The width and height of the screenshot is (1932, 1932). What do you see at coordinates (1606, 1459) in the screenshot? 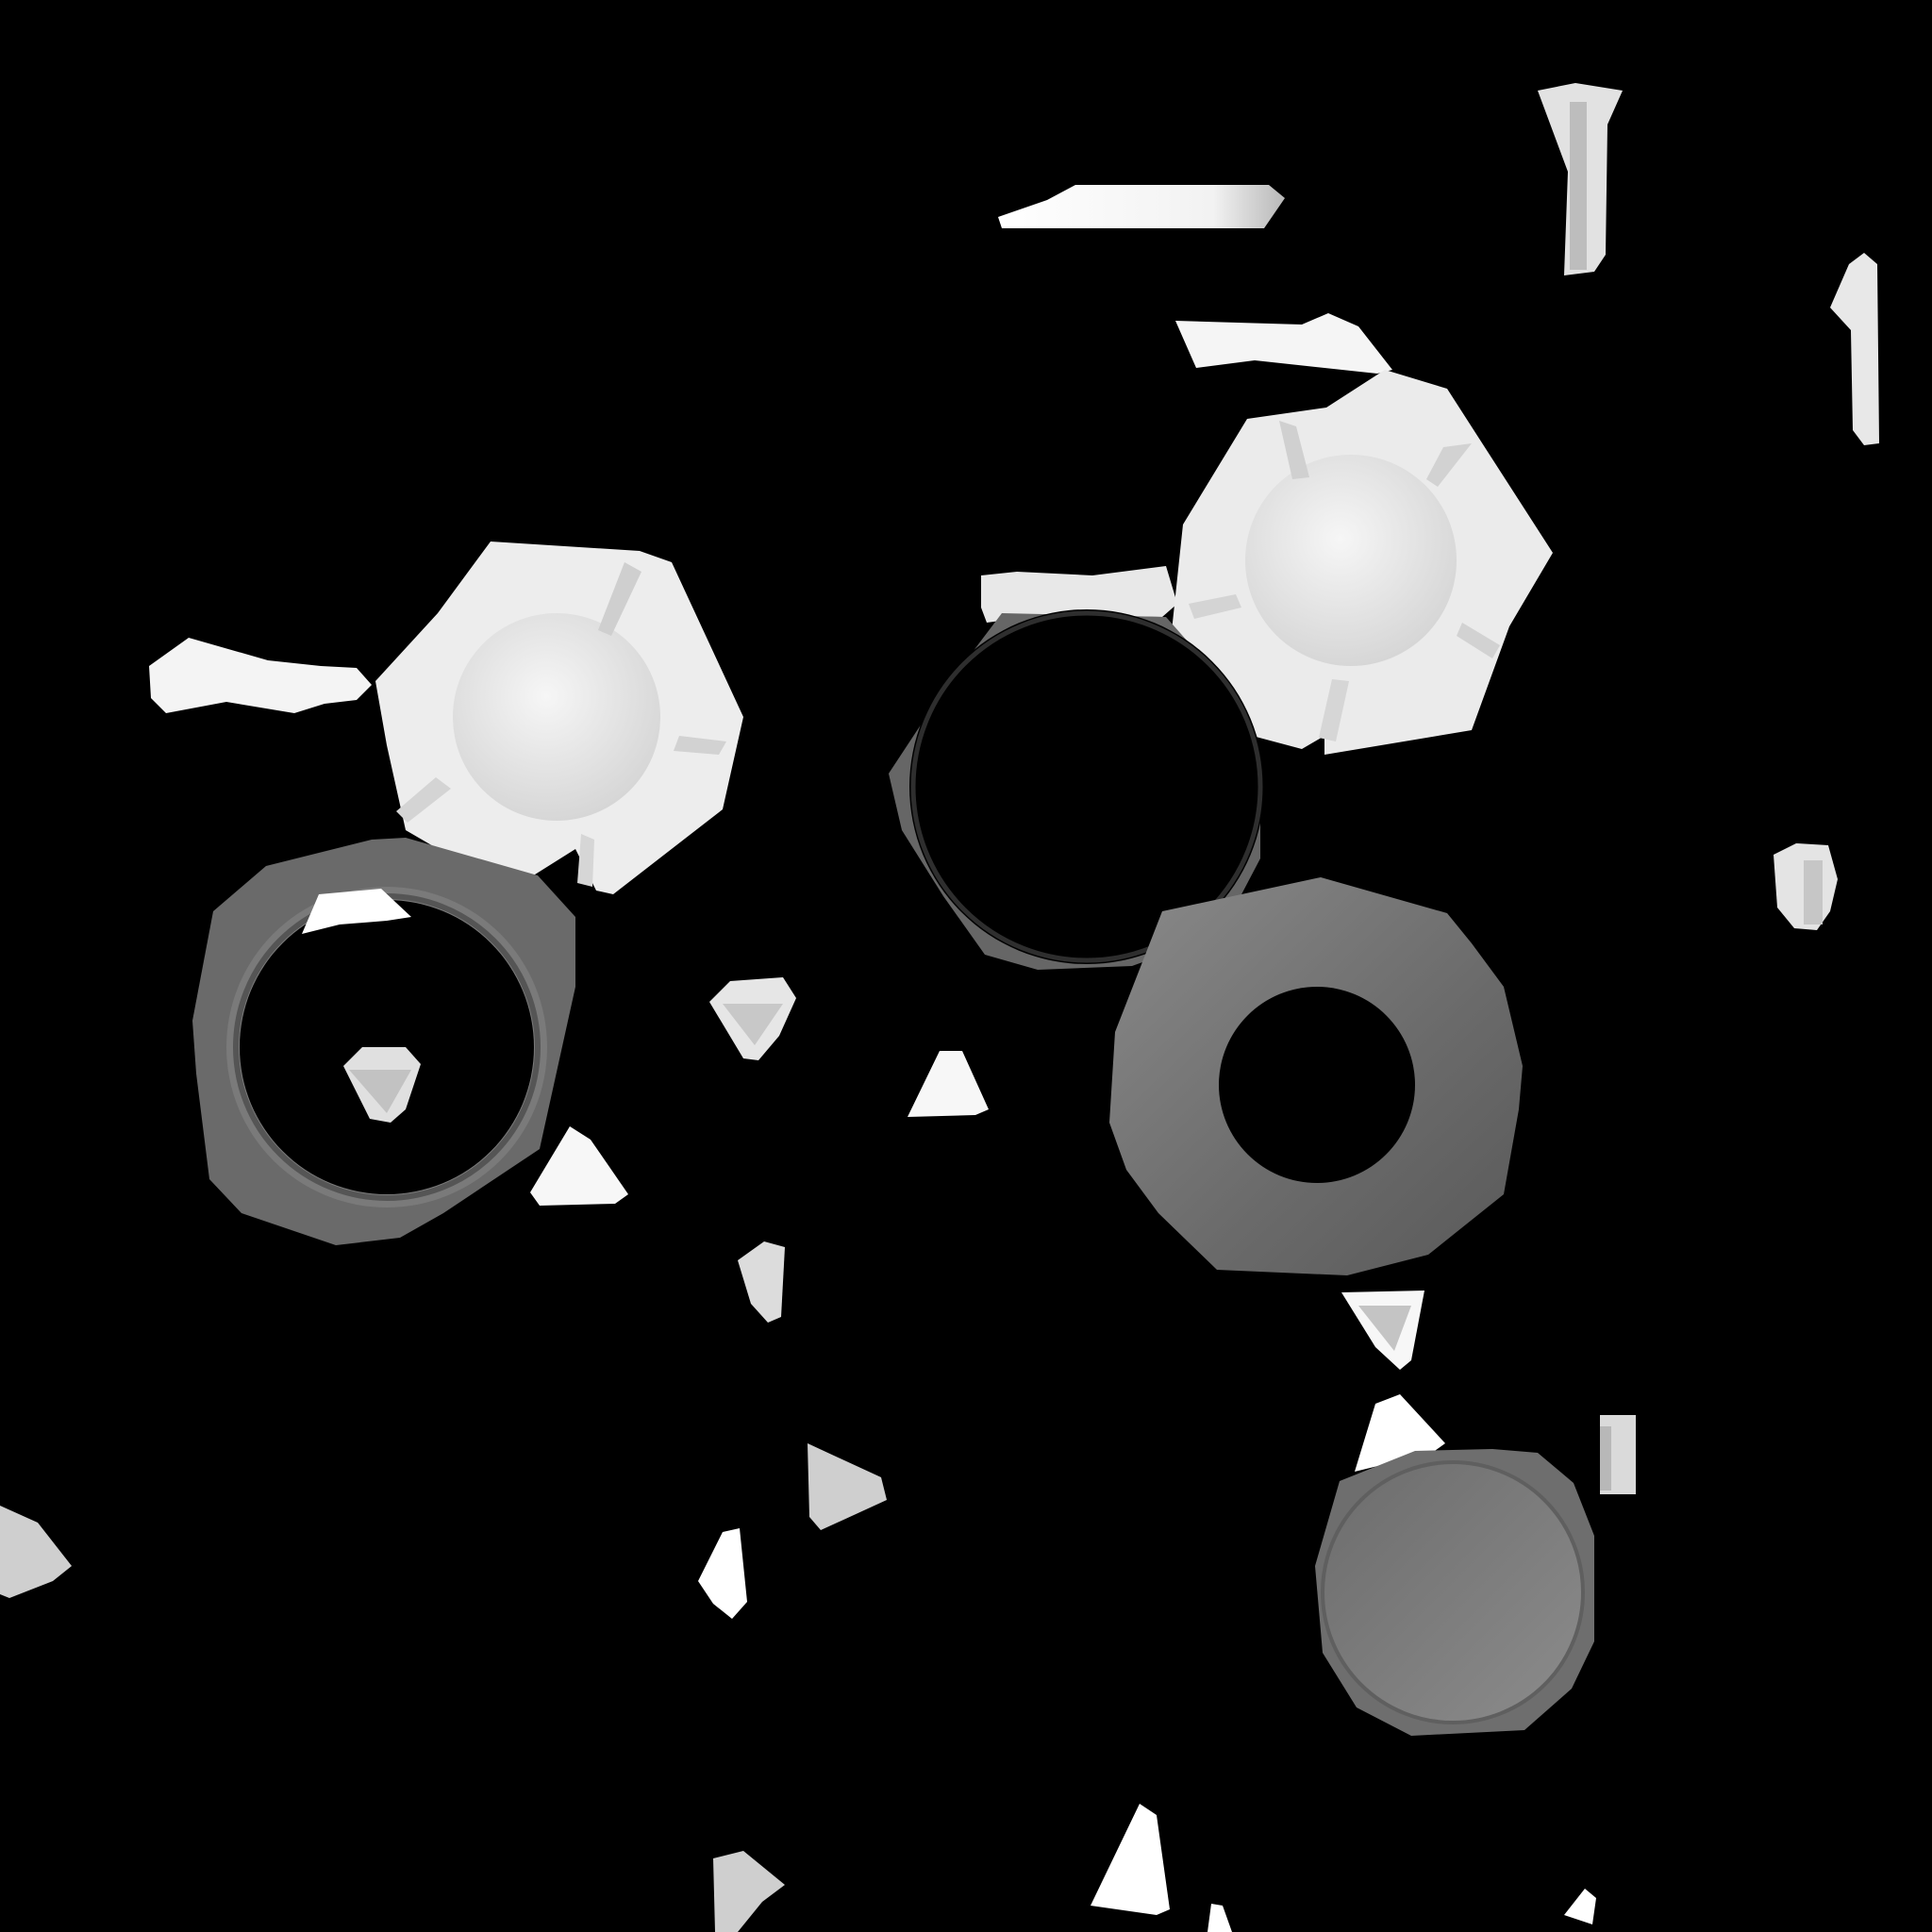
I see `small-block-shade` at bounding box center [1606, 1459].